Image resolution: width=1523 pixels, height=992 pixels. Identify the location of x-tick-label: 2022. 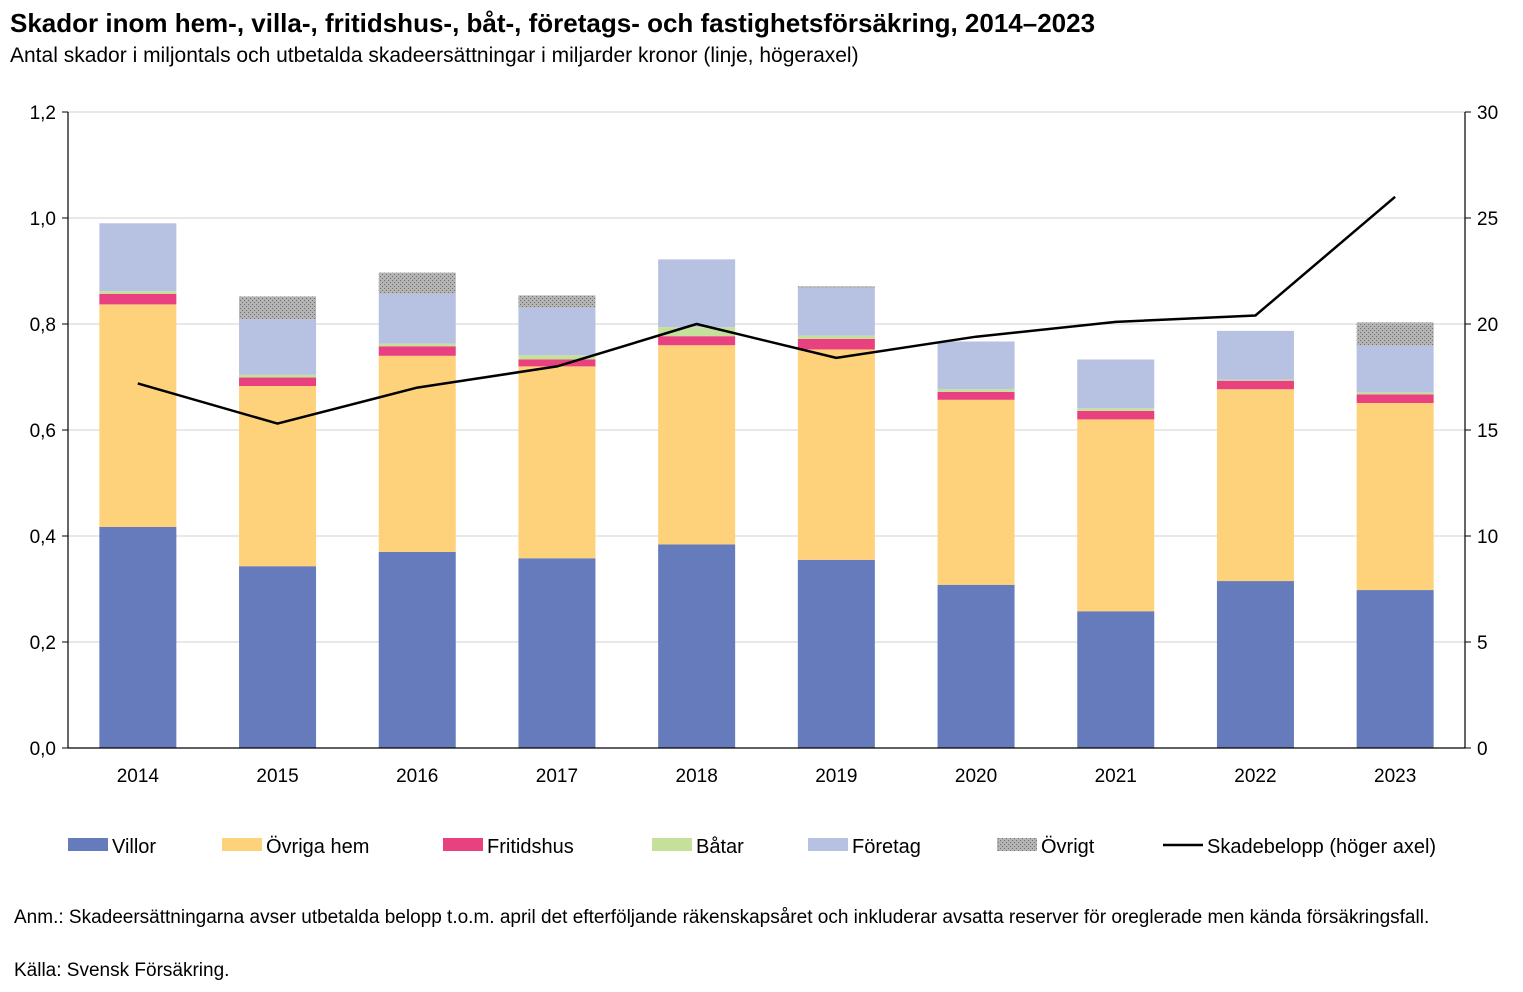
(1255, 776).